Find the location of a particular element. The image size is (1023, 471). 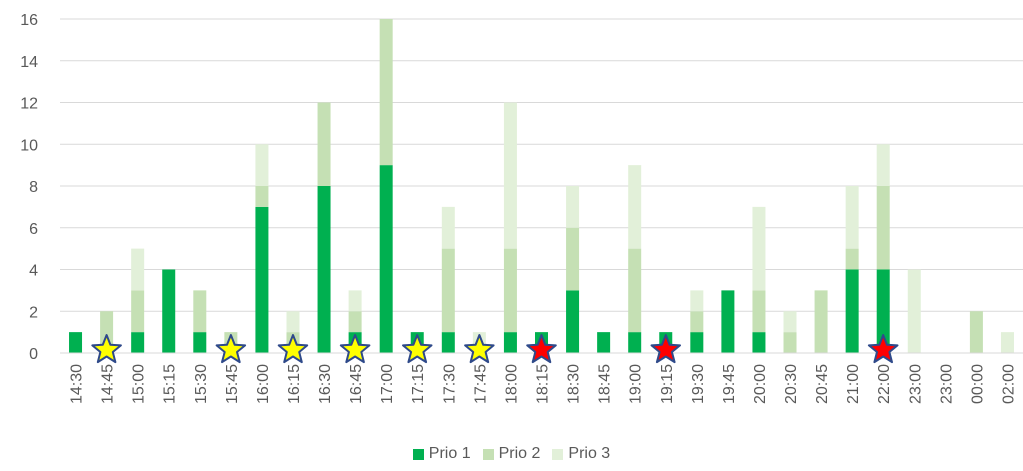

x-tick-label: 18:45 is located at coordinates (605, 384).